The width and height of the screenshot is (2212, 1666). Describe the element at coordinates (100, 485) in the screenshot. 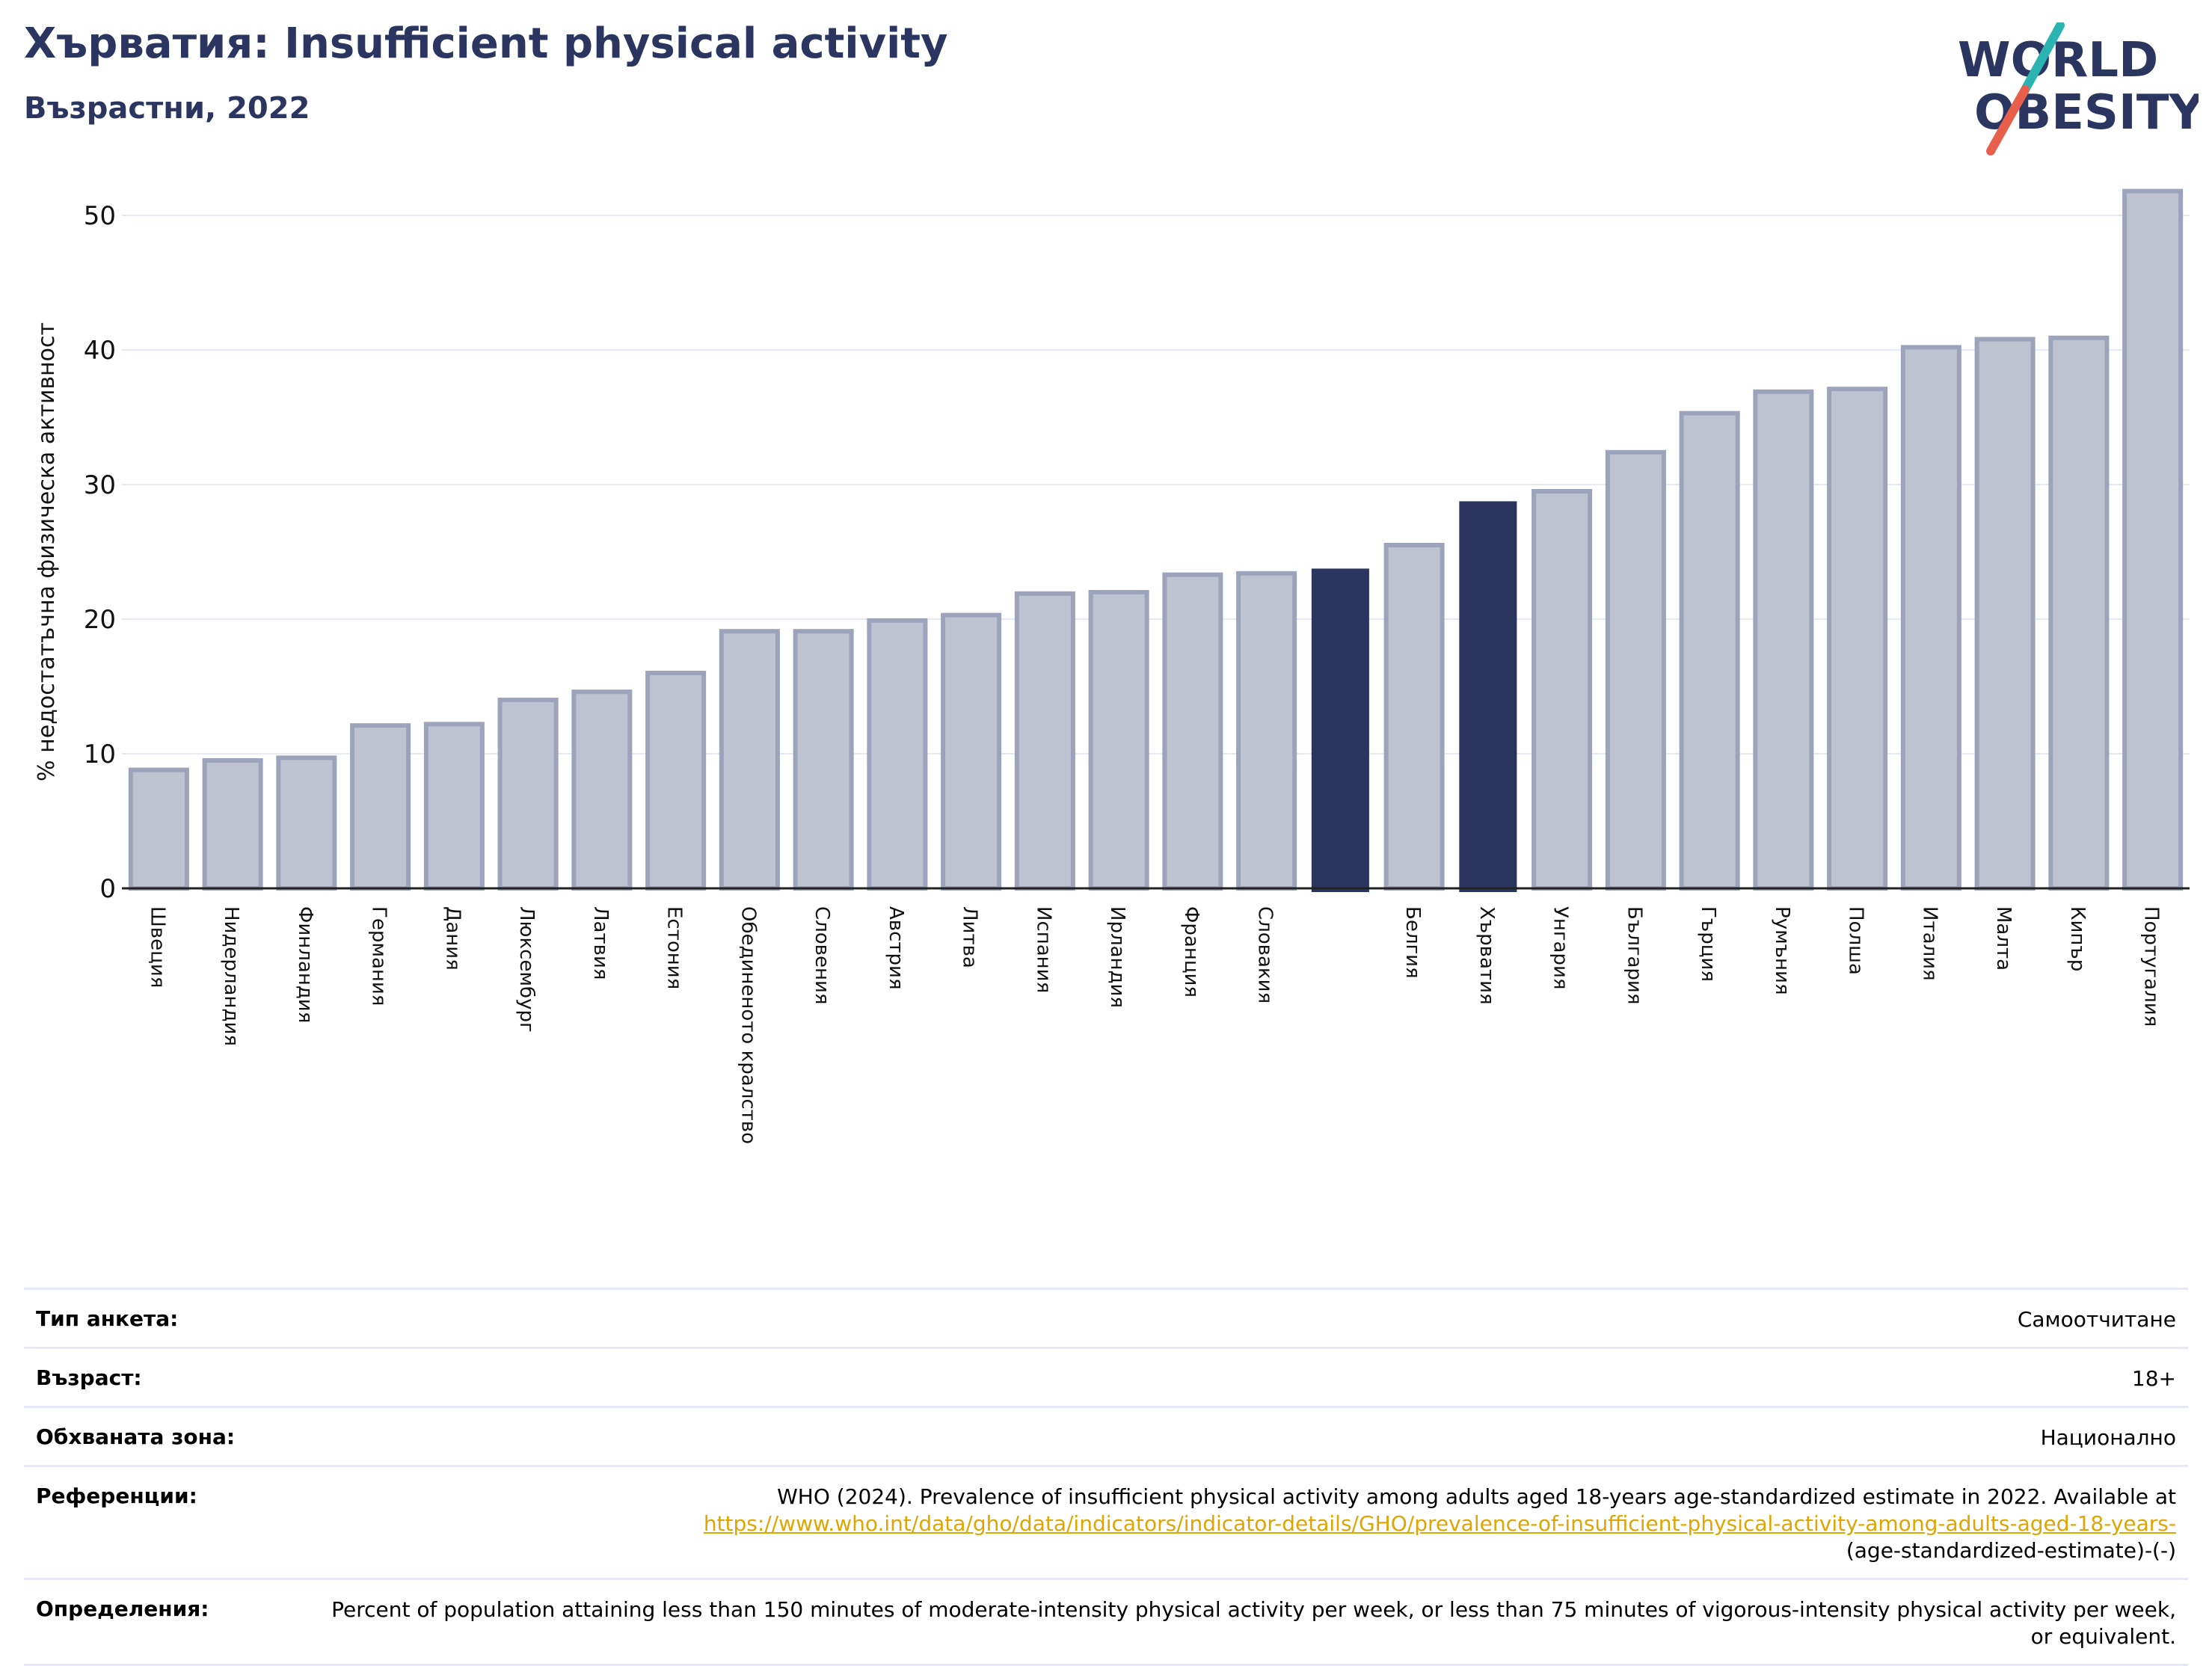

I see `y-tick-label: 30` at that location.